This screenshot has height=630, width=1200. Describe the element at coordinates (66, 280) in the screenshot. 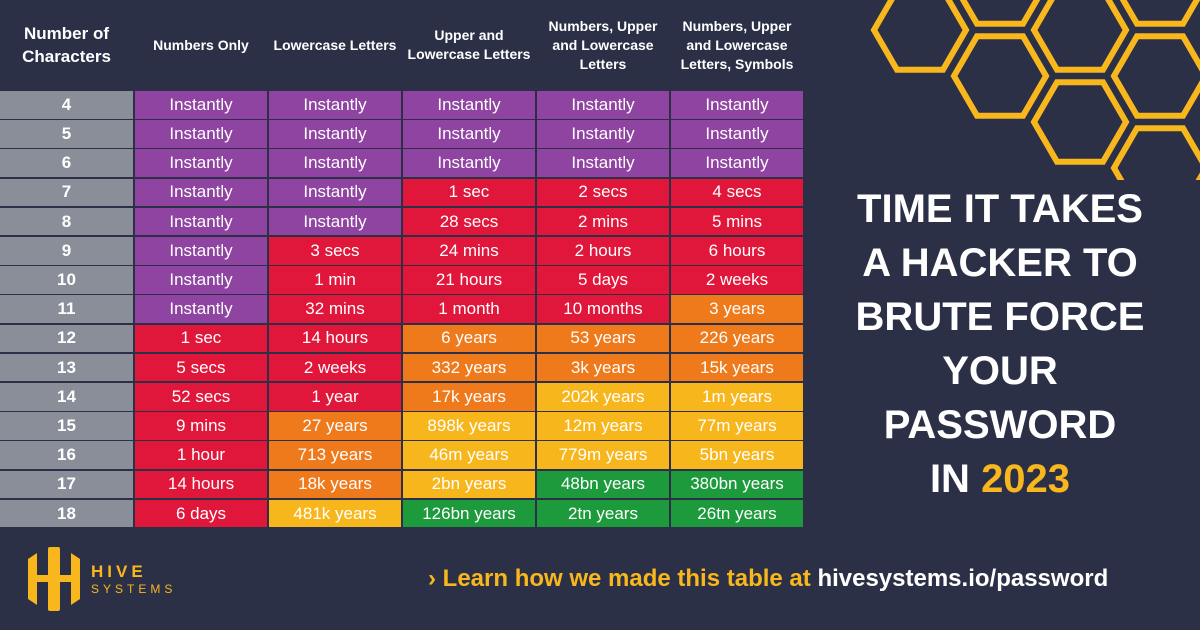

I see `row-length-cell: 10` at that location.